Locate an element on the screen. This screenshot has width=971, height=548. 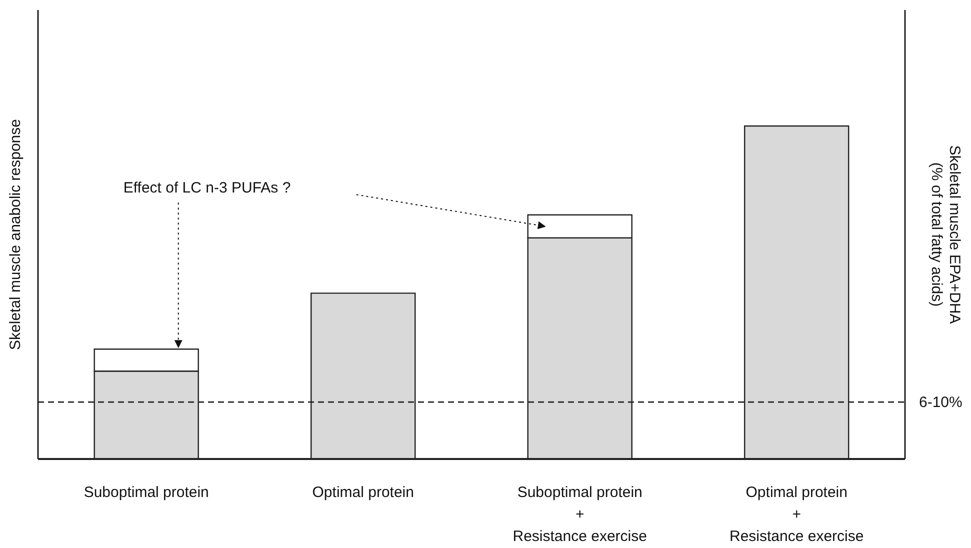
x-tick-label: Optimal protein is located at coordinates (363, 492).